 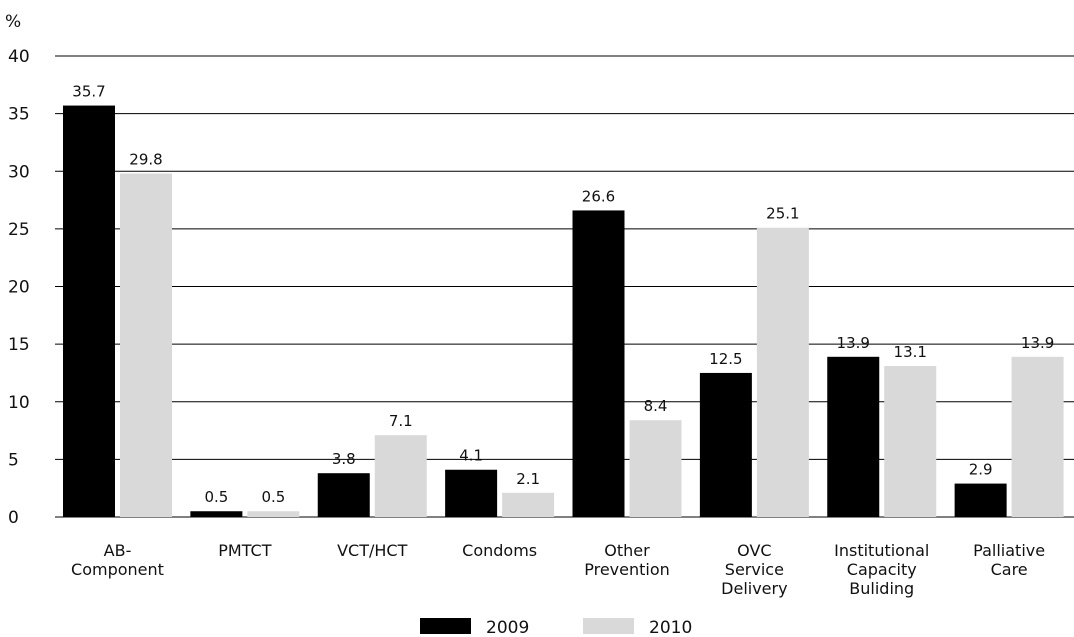 I want to click on y-axis-ticks: 0 5 10 15 20 25 30 35 40, so click(x=19, y=287).